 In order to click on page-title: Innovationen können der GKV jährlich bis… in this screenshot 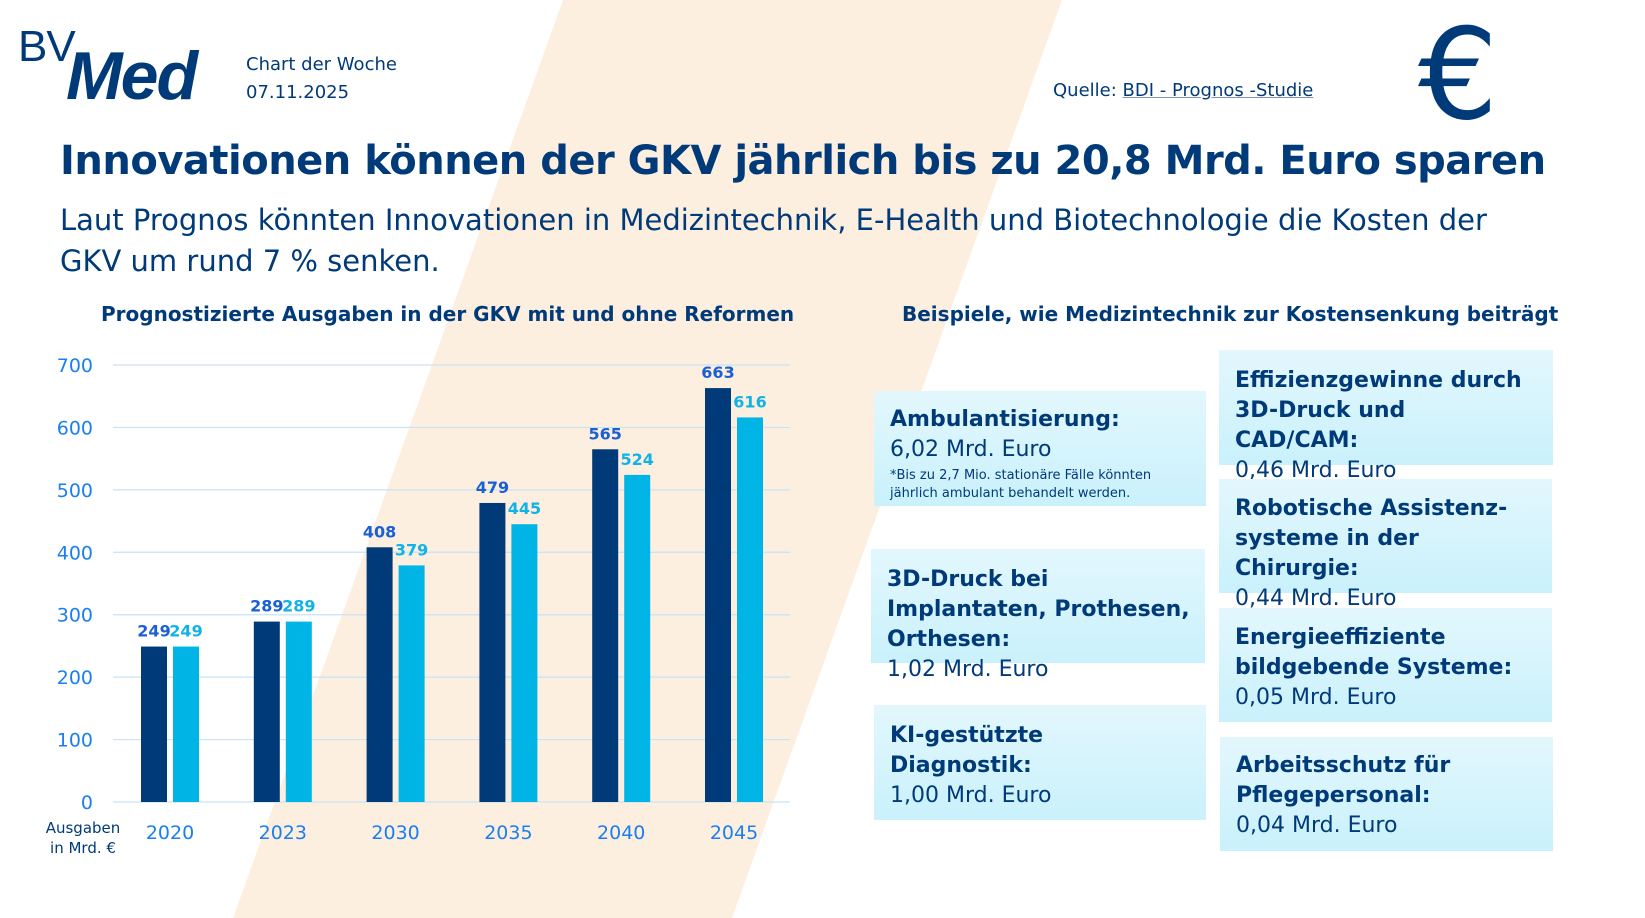, I will do `click(803, 161)`.